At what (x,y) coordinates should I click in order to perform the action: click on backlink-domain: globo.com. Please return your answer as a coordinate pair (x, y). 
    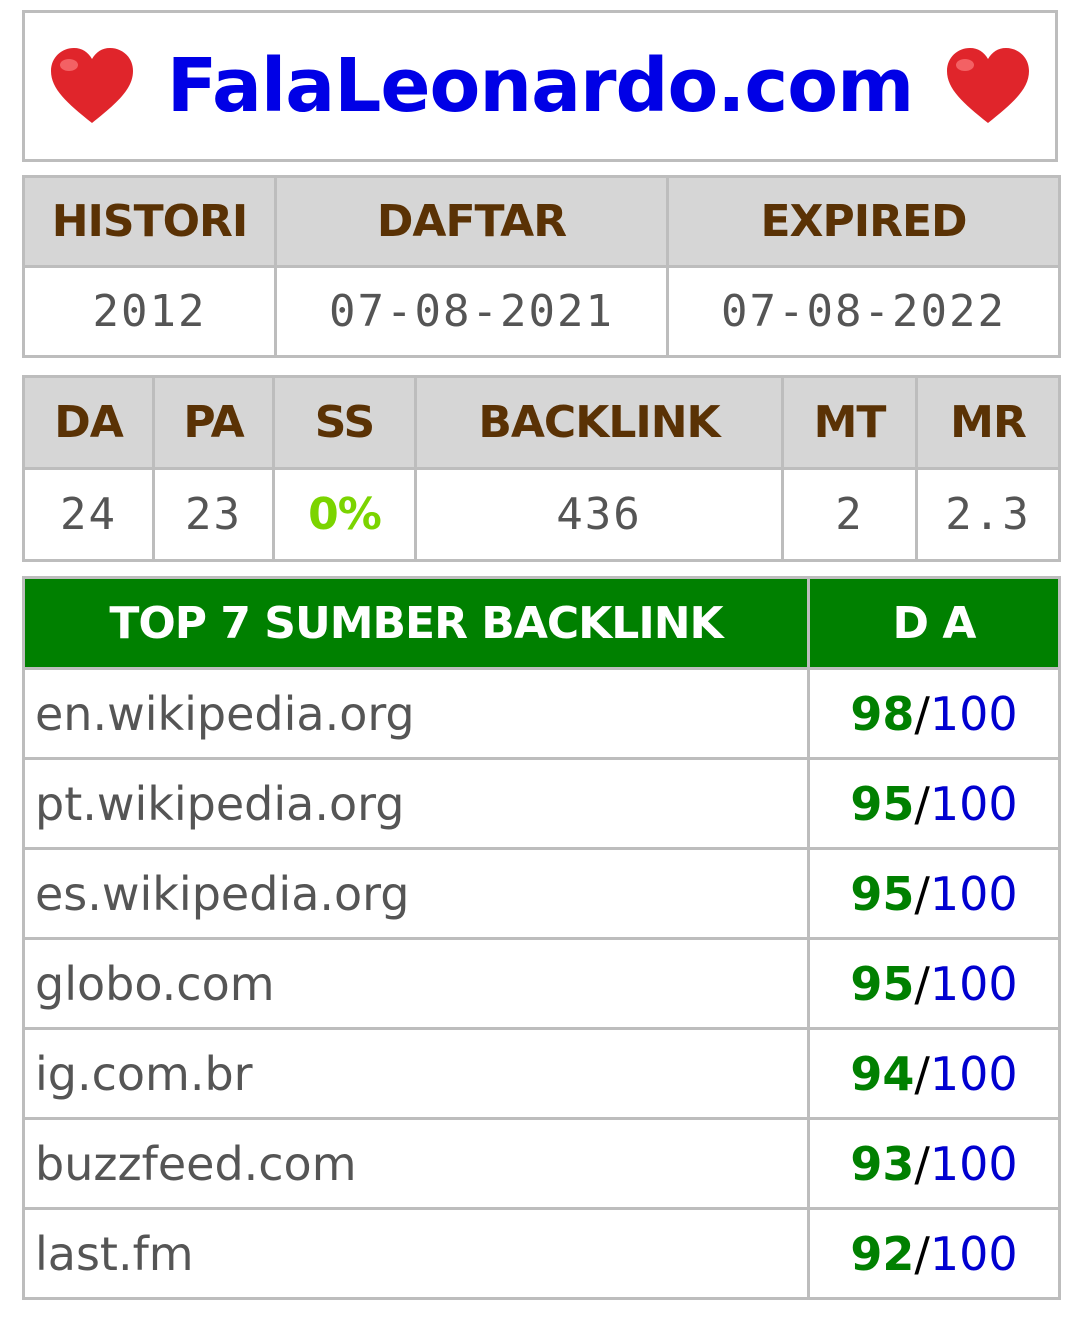
    Looking at the image, I should click on (416, 983).